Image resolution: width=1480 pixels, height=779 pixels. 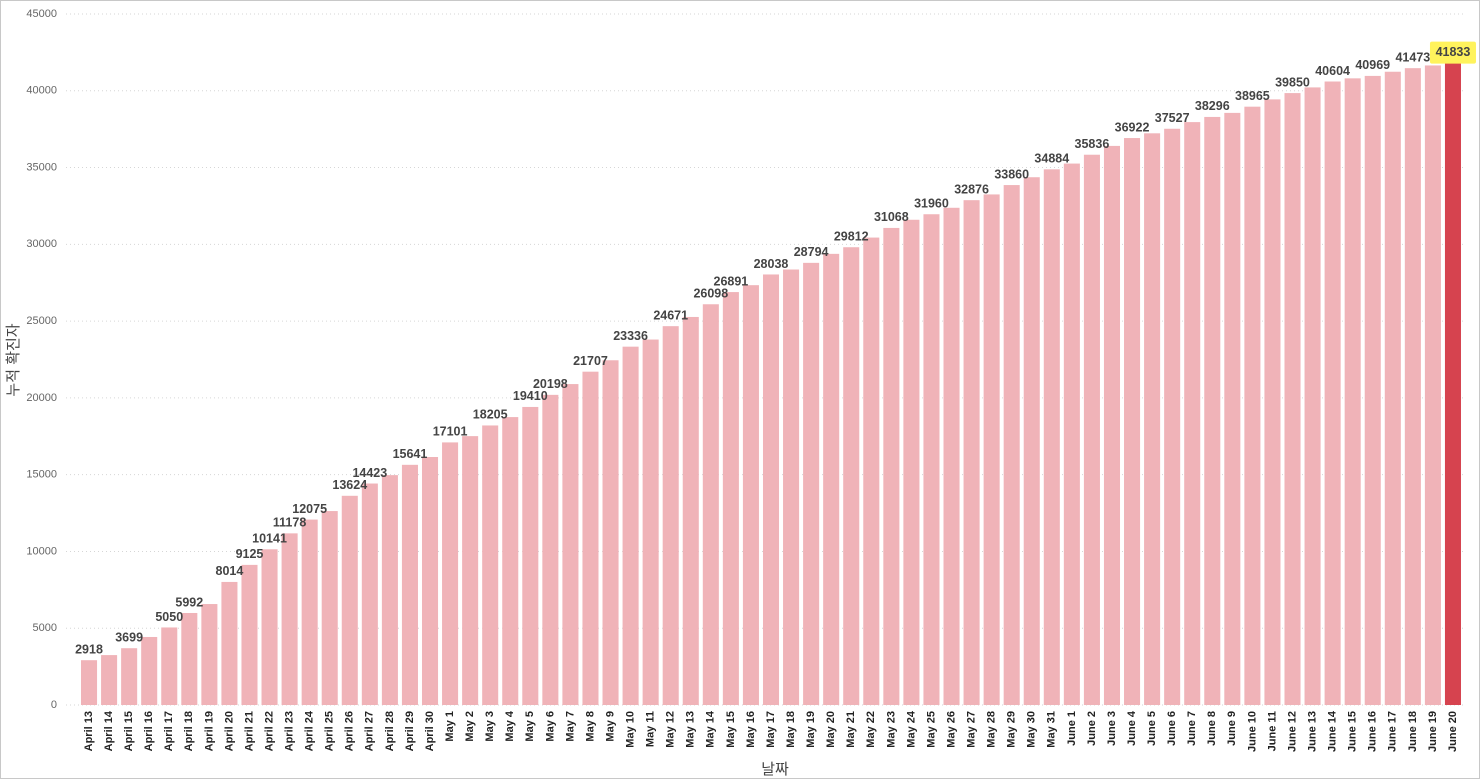 I want to click on y-tick-label: 0, so click(x=54, y=705).